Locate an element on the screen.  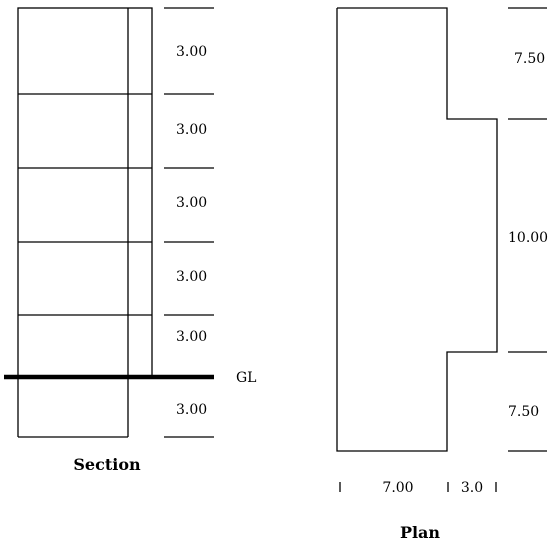
ground-label: GL is located at coordinates (246, 378).